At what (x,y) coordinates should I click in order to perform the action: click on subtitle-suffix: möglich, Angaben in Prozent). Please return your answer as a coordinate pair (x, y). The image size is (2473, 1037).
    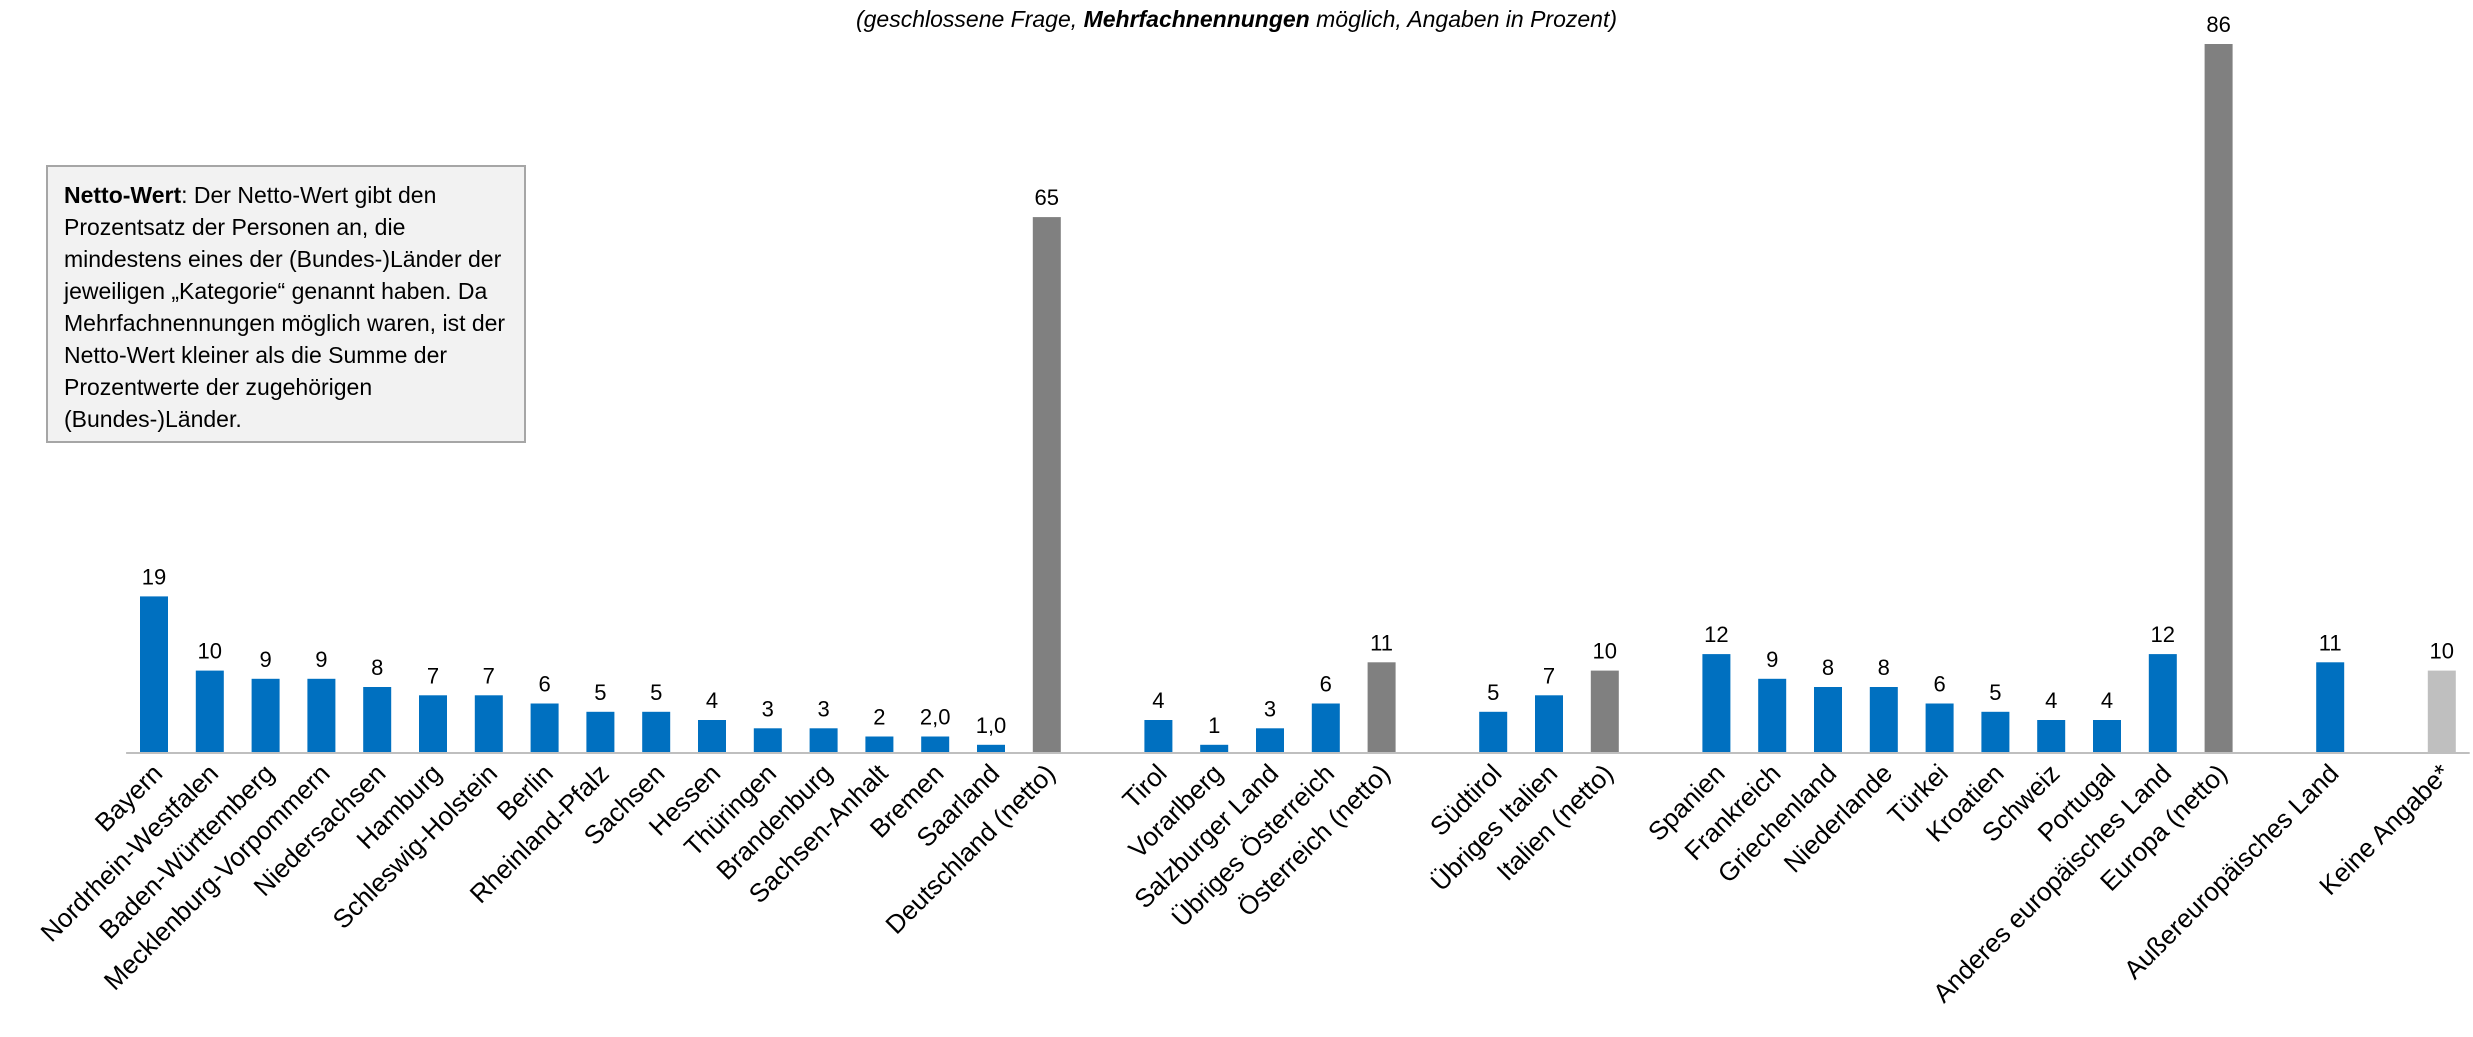
    Looking at the image, I should click on (1463, 19).